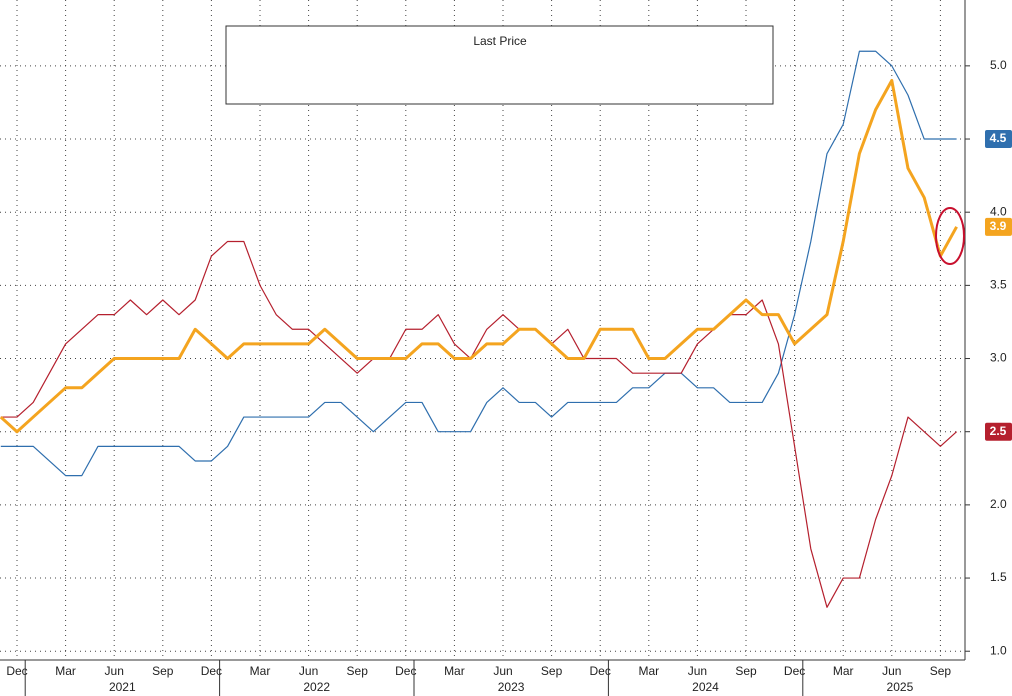  What do you see at coordinates (998, 504) in the screenshot?
I see `y-tick-label: 2.0` at bounding box center [998, 504].